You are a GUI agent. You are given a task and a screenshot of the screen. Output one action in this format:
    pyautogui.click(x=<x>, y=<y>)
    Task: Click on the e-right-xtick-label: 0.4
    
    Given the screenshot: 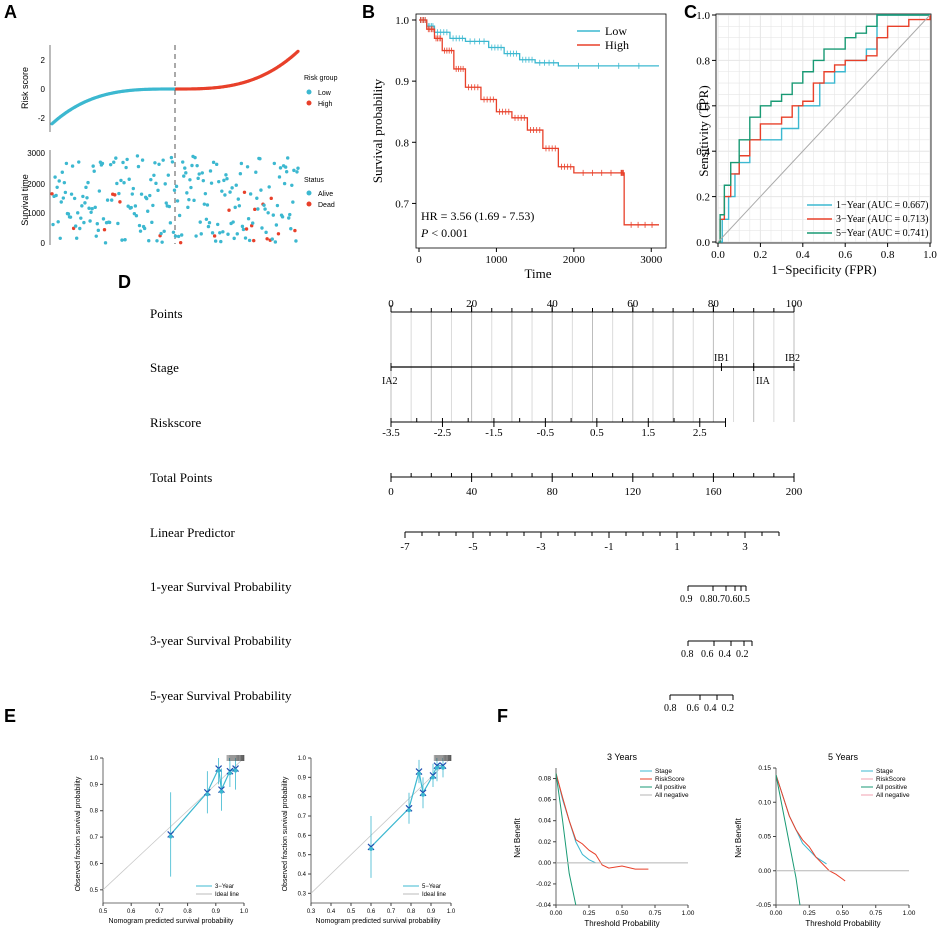 What is the action you would take?
    pyautogui.click(x=331, y=912)
    